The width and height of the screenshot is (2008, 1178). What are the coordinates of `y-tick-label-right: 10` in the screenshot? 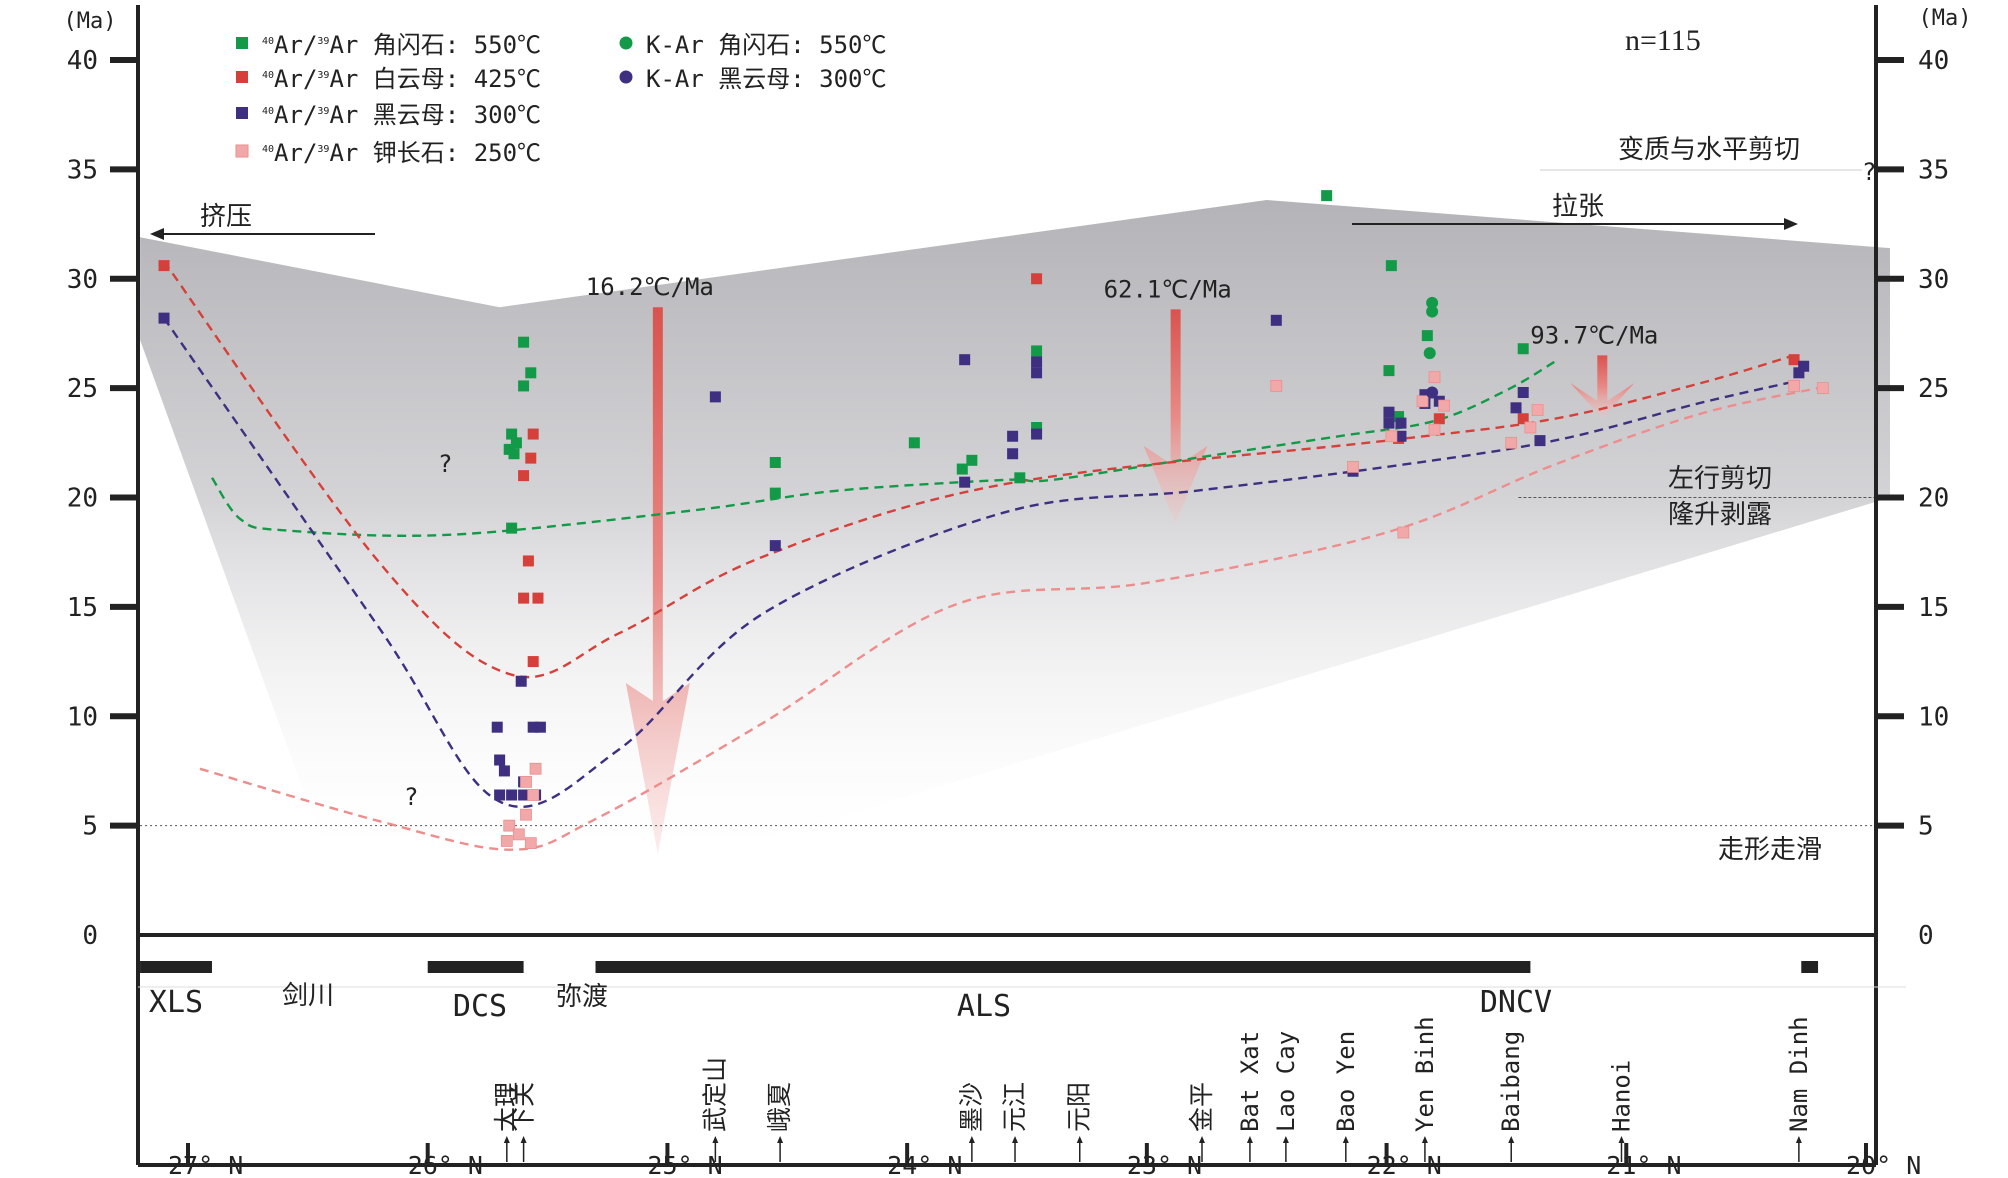 It's located at (1933, 717).